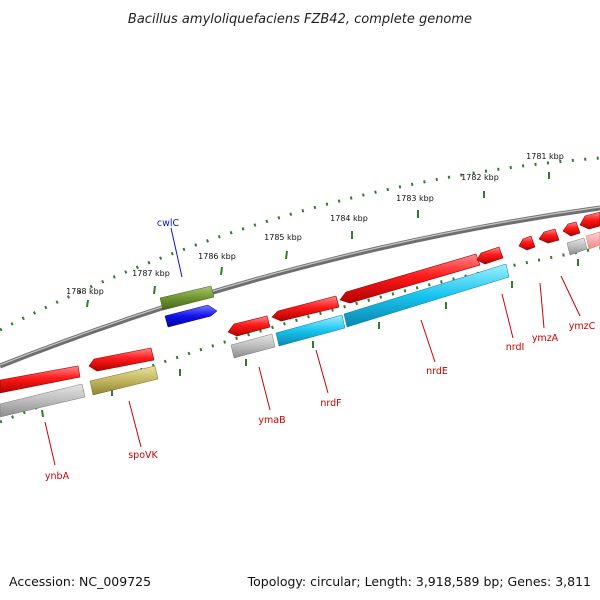 This screenshot has width=600, height=600. What do you see at coordinates (143, 455) in the screenshot?
I see `gene-label-spoVK: spoVK` at bounding box center [143, 455].